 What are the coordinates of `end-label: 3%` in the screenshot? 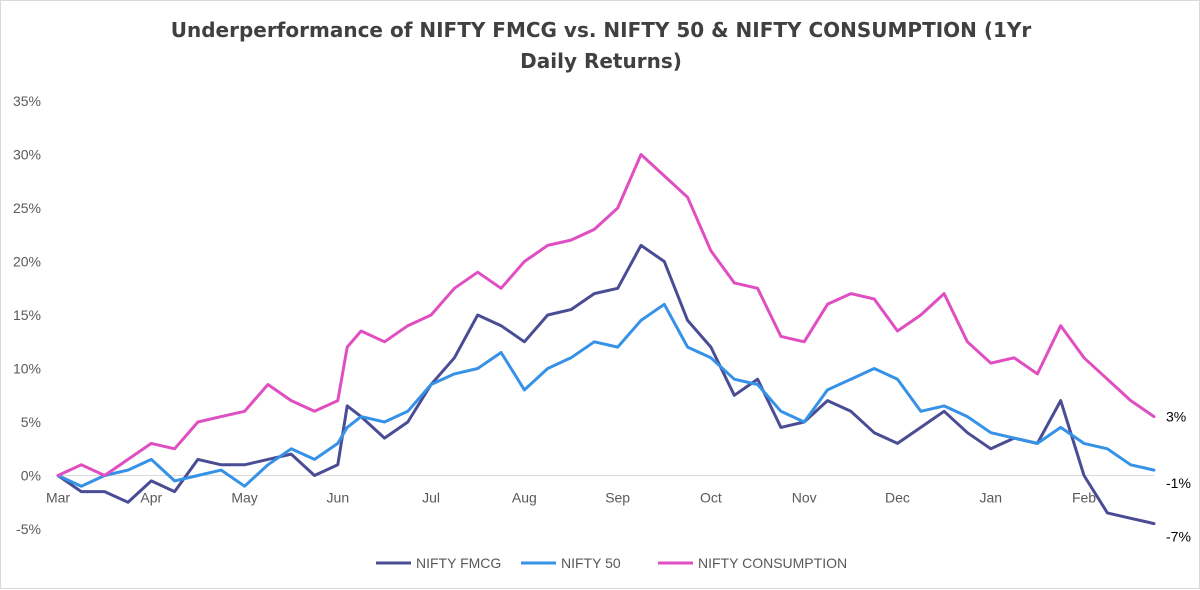 It's located at (1176, 417).